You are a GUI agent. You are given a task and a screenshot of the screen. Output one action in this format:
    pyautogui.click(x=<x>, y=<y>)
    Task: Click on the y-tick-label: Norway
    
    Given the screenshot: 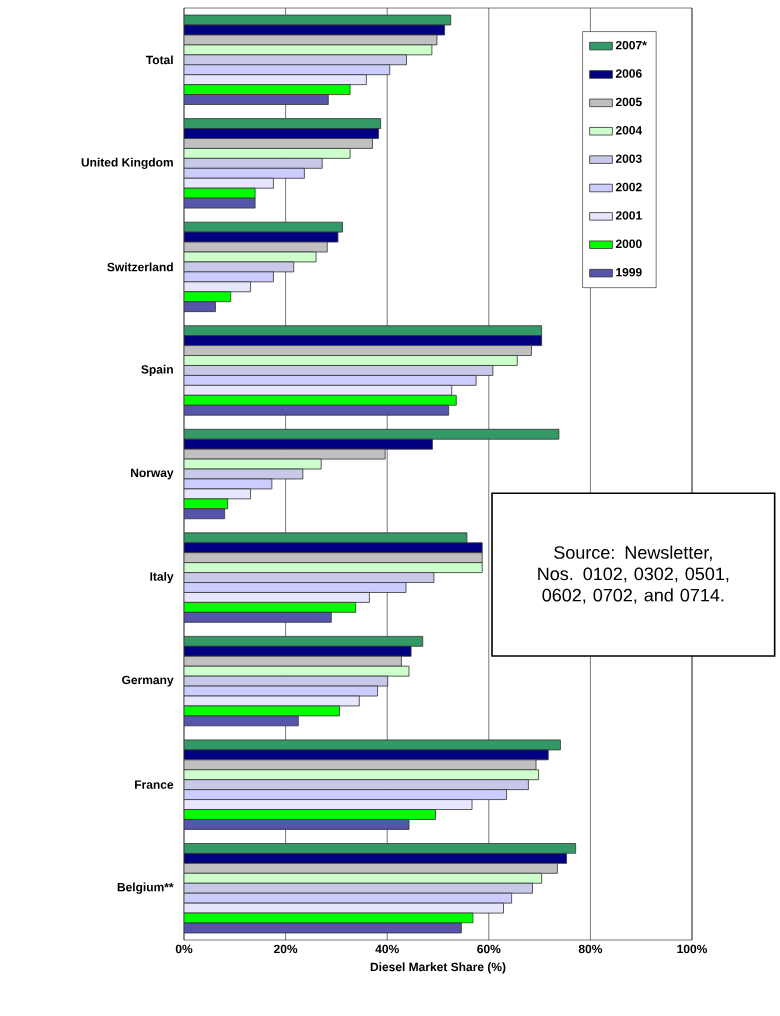 What is the action you would take?
    pyautogui.click(x=152, y=474)
    